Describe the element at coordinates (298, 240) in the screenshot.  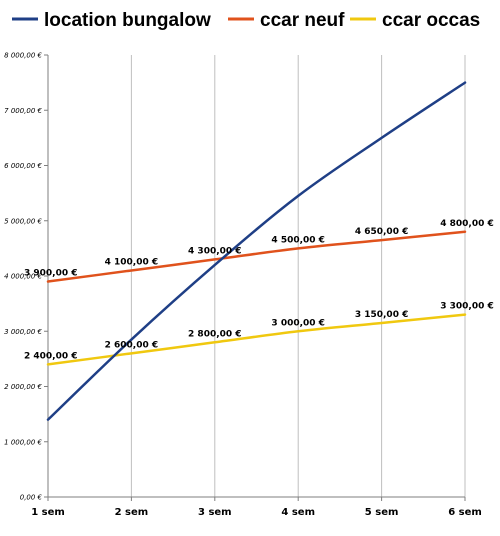
I see `data-label: 4 500,00 €` at that location.